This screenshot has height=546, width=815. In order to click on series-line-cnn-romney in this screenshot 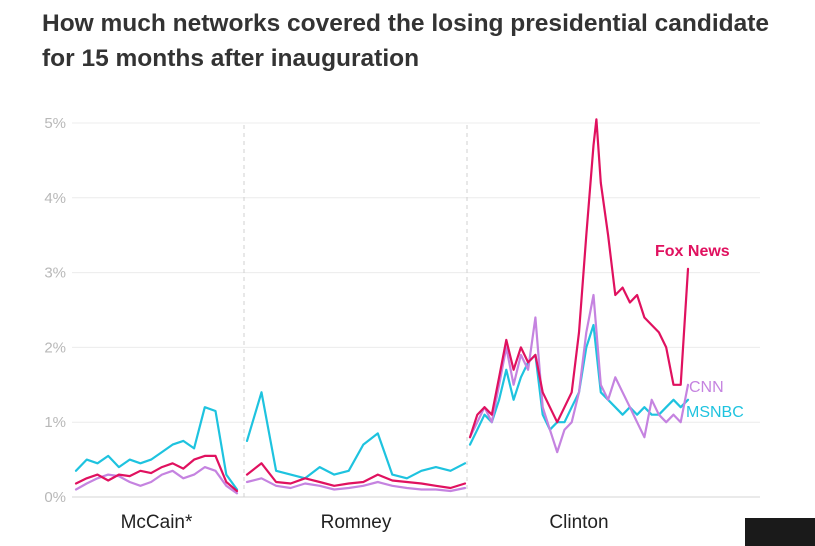, I will do `click(356, 485)`.